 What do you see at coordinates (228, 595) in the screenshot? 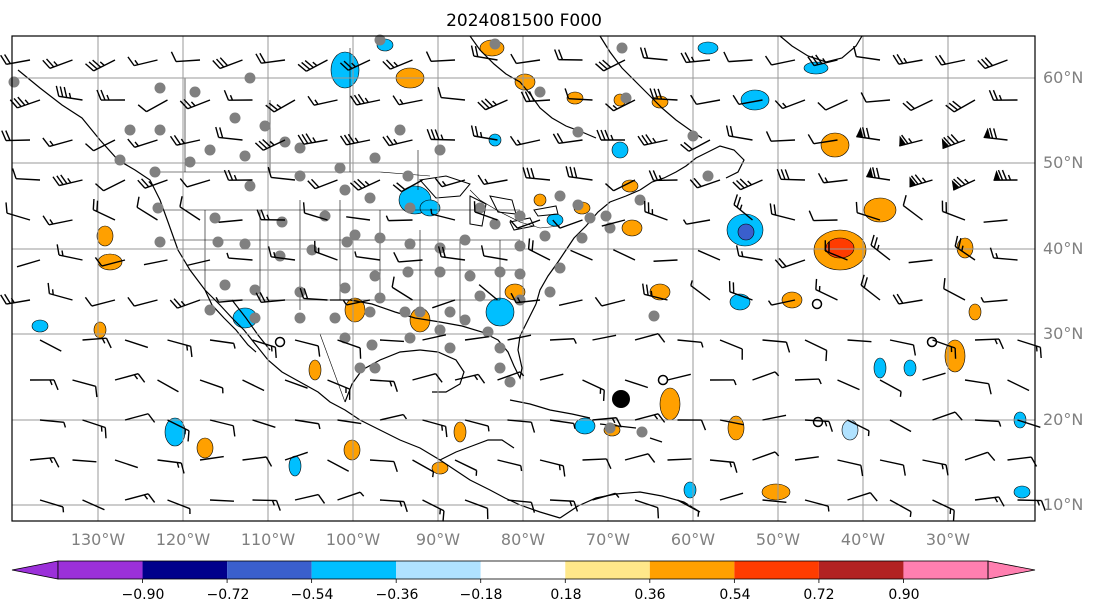
I see `colorbar-tick-label: −0.72` at bounding box center [228, 595].